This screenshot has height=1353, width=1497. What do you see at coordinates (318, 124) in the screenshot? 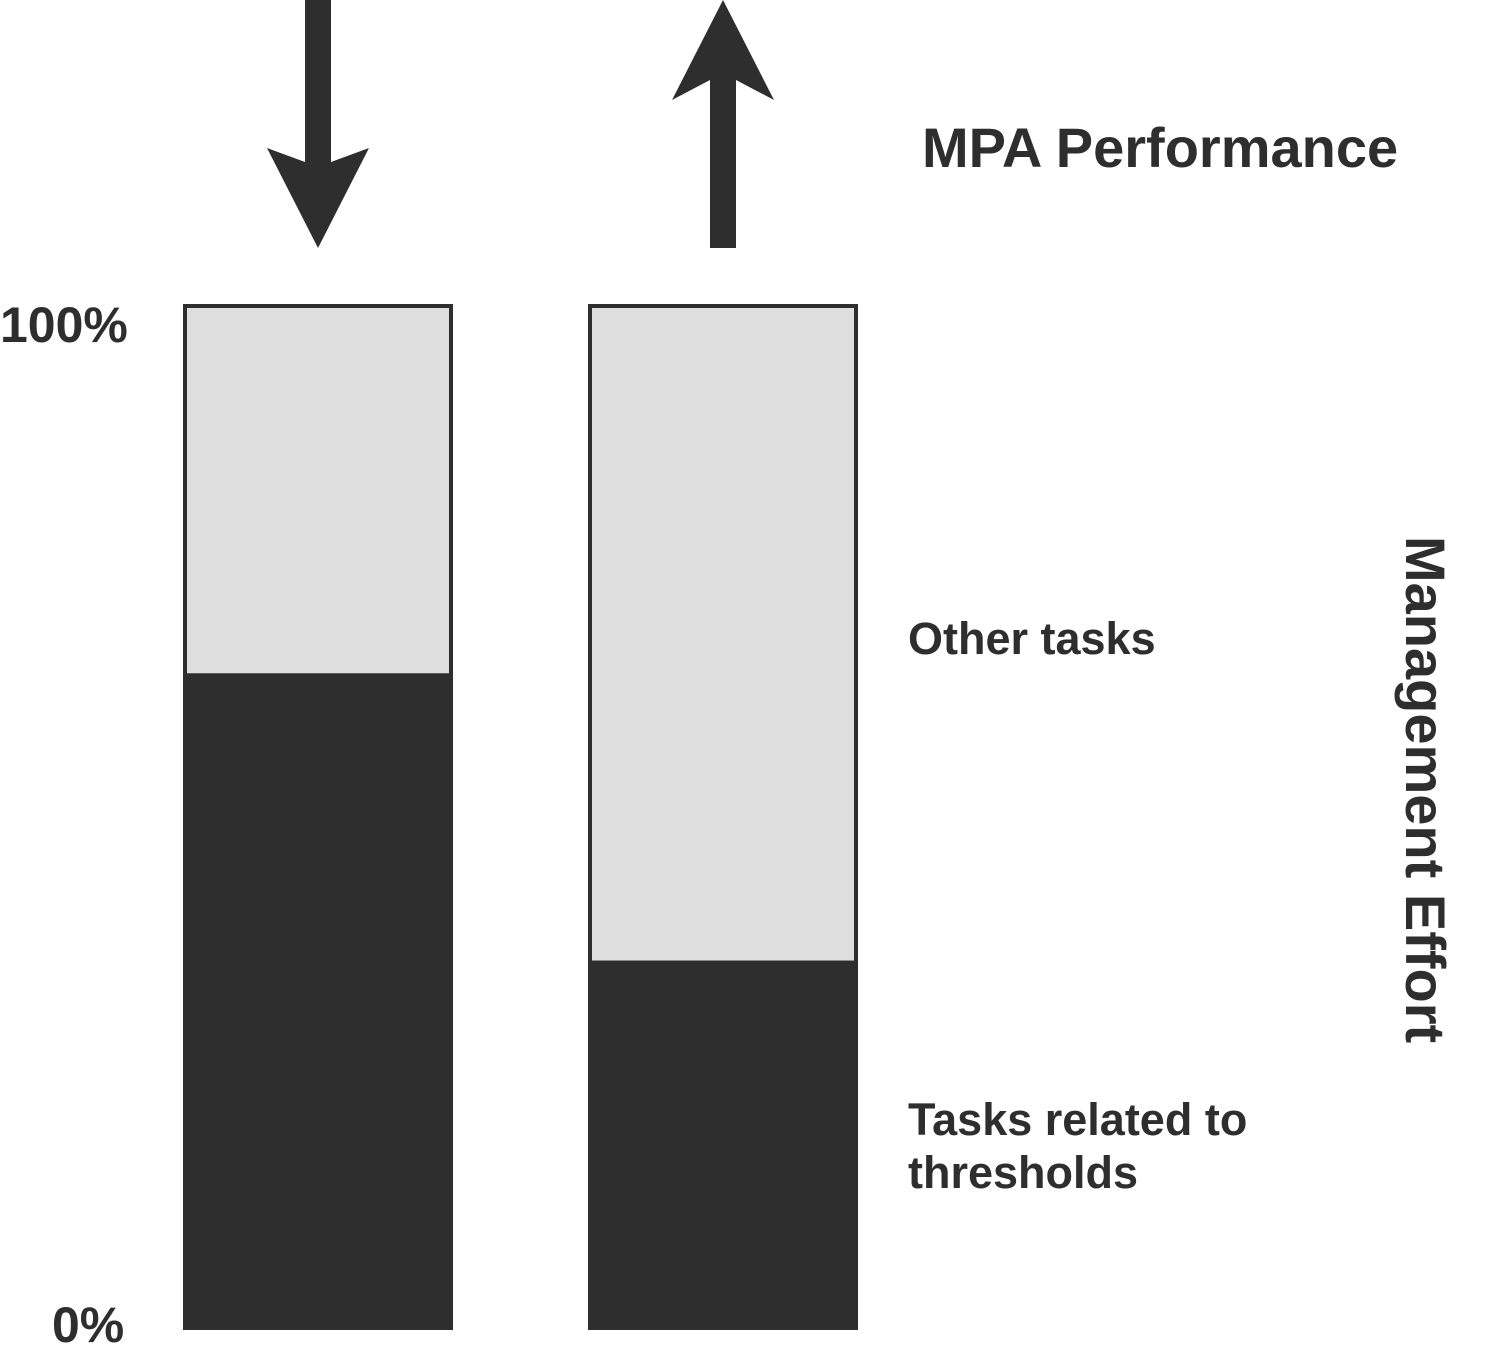
I see `arrow-down-icon` at bounding box center [318, 124].